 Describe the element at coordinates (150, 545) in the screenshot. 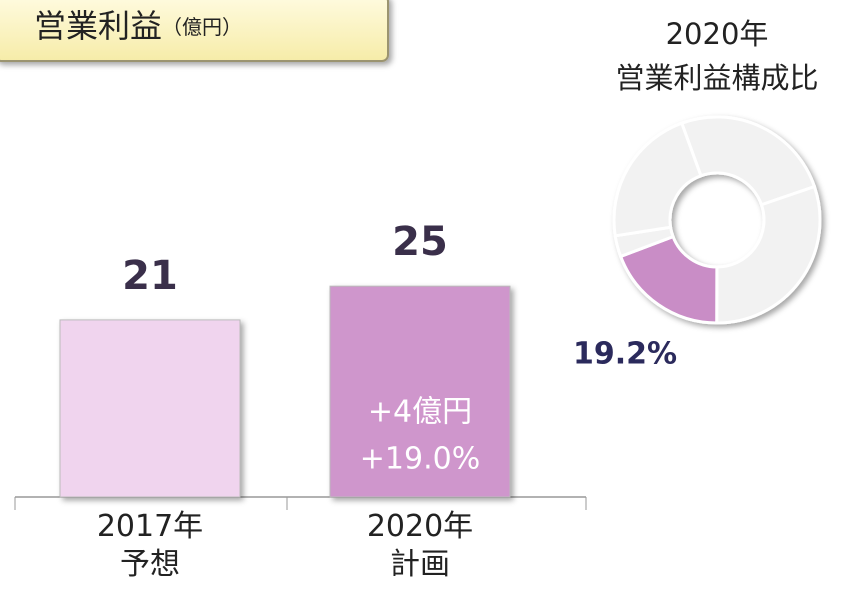

I see `category-label: 2017年 予想` at that location.